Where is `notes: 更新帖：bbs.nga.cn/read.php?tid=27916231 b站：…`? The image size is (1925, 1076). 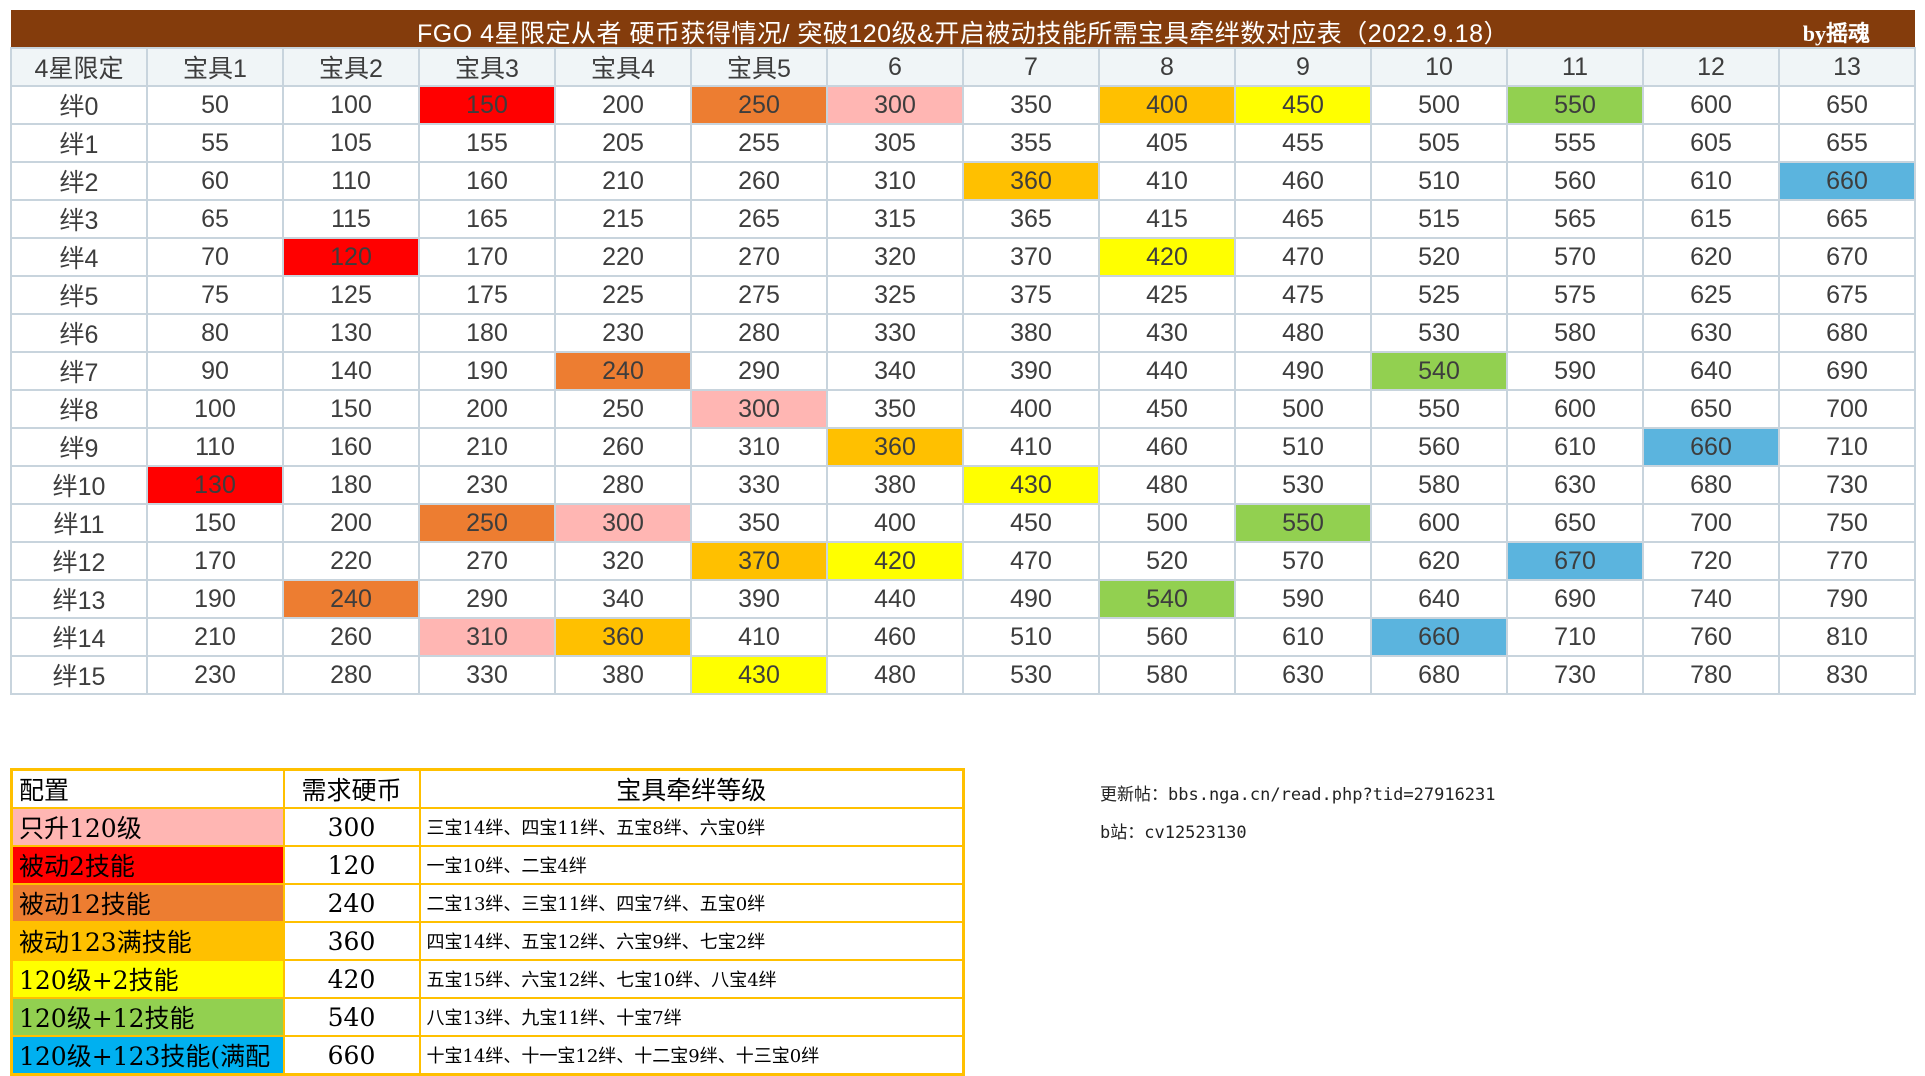 notes: 更新帖：bbs.nga.cn/read.php?tid=27916231 b站：… is located at coordinates (1298, 814).